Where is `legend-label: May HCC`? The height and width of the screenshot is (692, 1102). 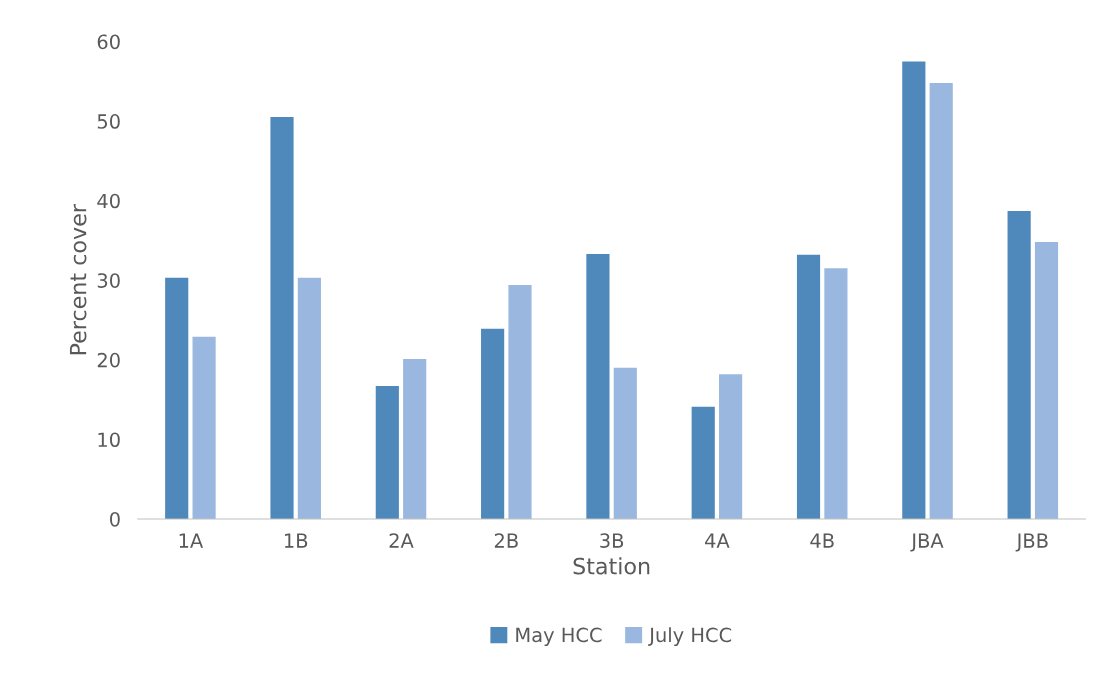 legend-label: May HCC is located at coordinates (559, 637).